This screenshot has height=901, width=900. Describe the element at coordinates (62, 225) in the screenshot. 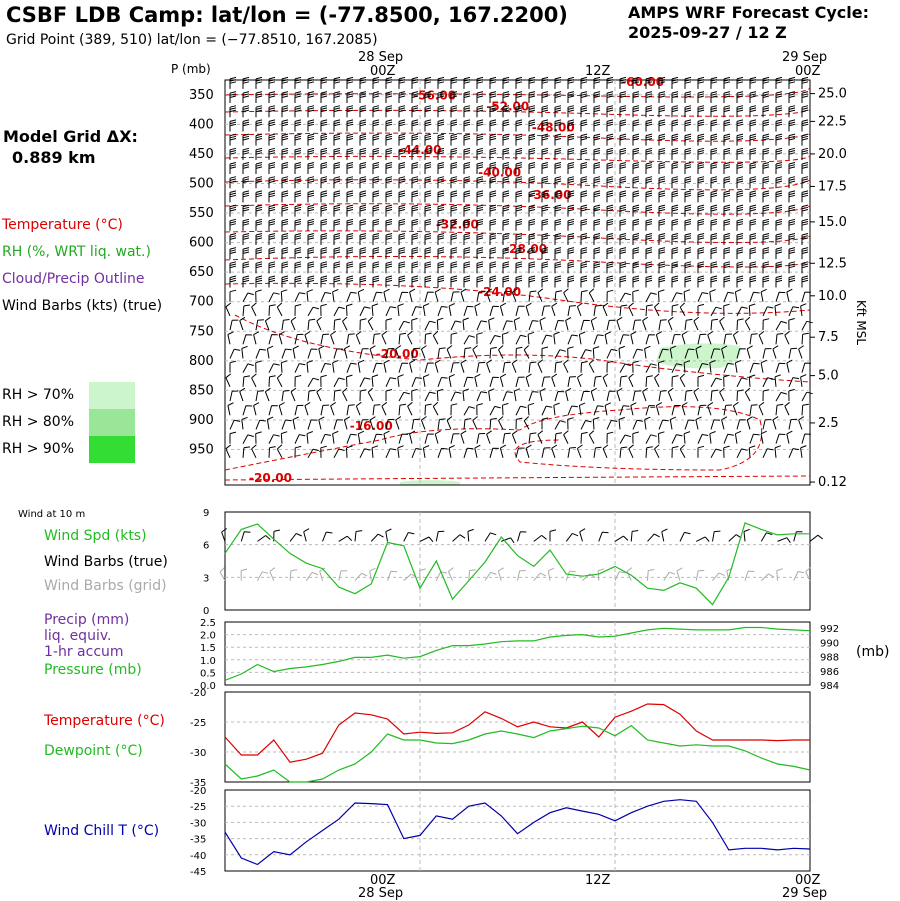

I see `legend-temperature: Temperature (°C)` at that location.